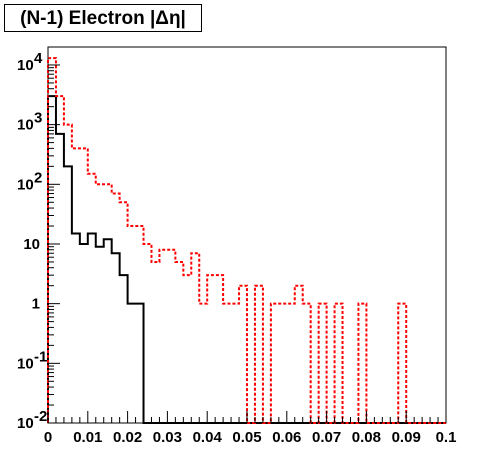 This screenshot has height=472, width=496. Describe the element at coordinates (40, 416) in the screenshot. I see `y-tick-exponent: -2` at that location.